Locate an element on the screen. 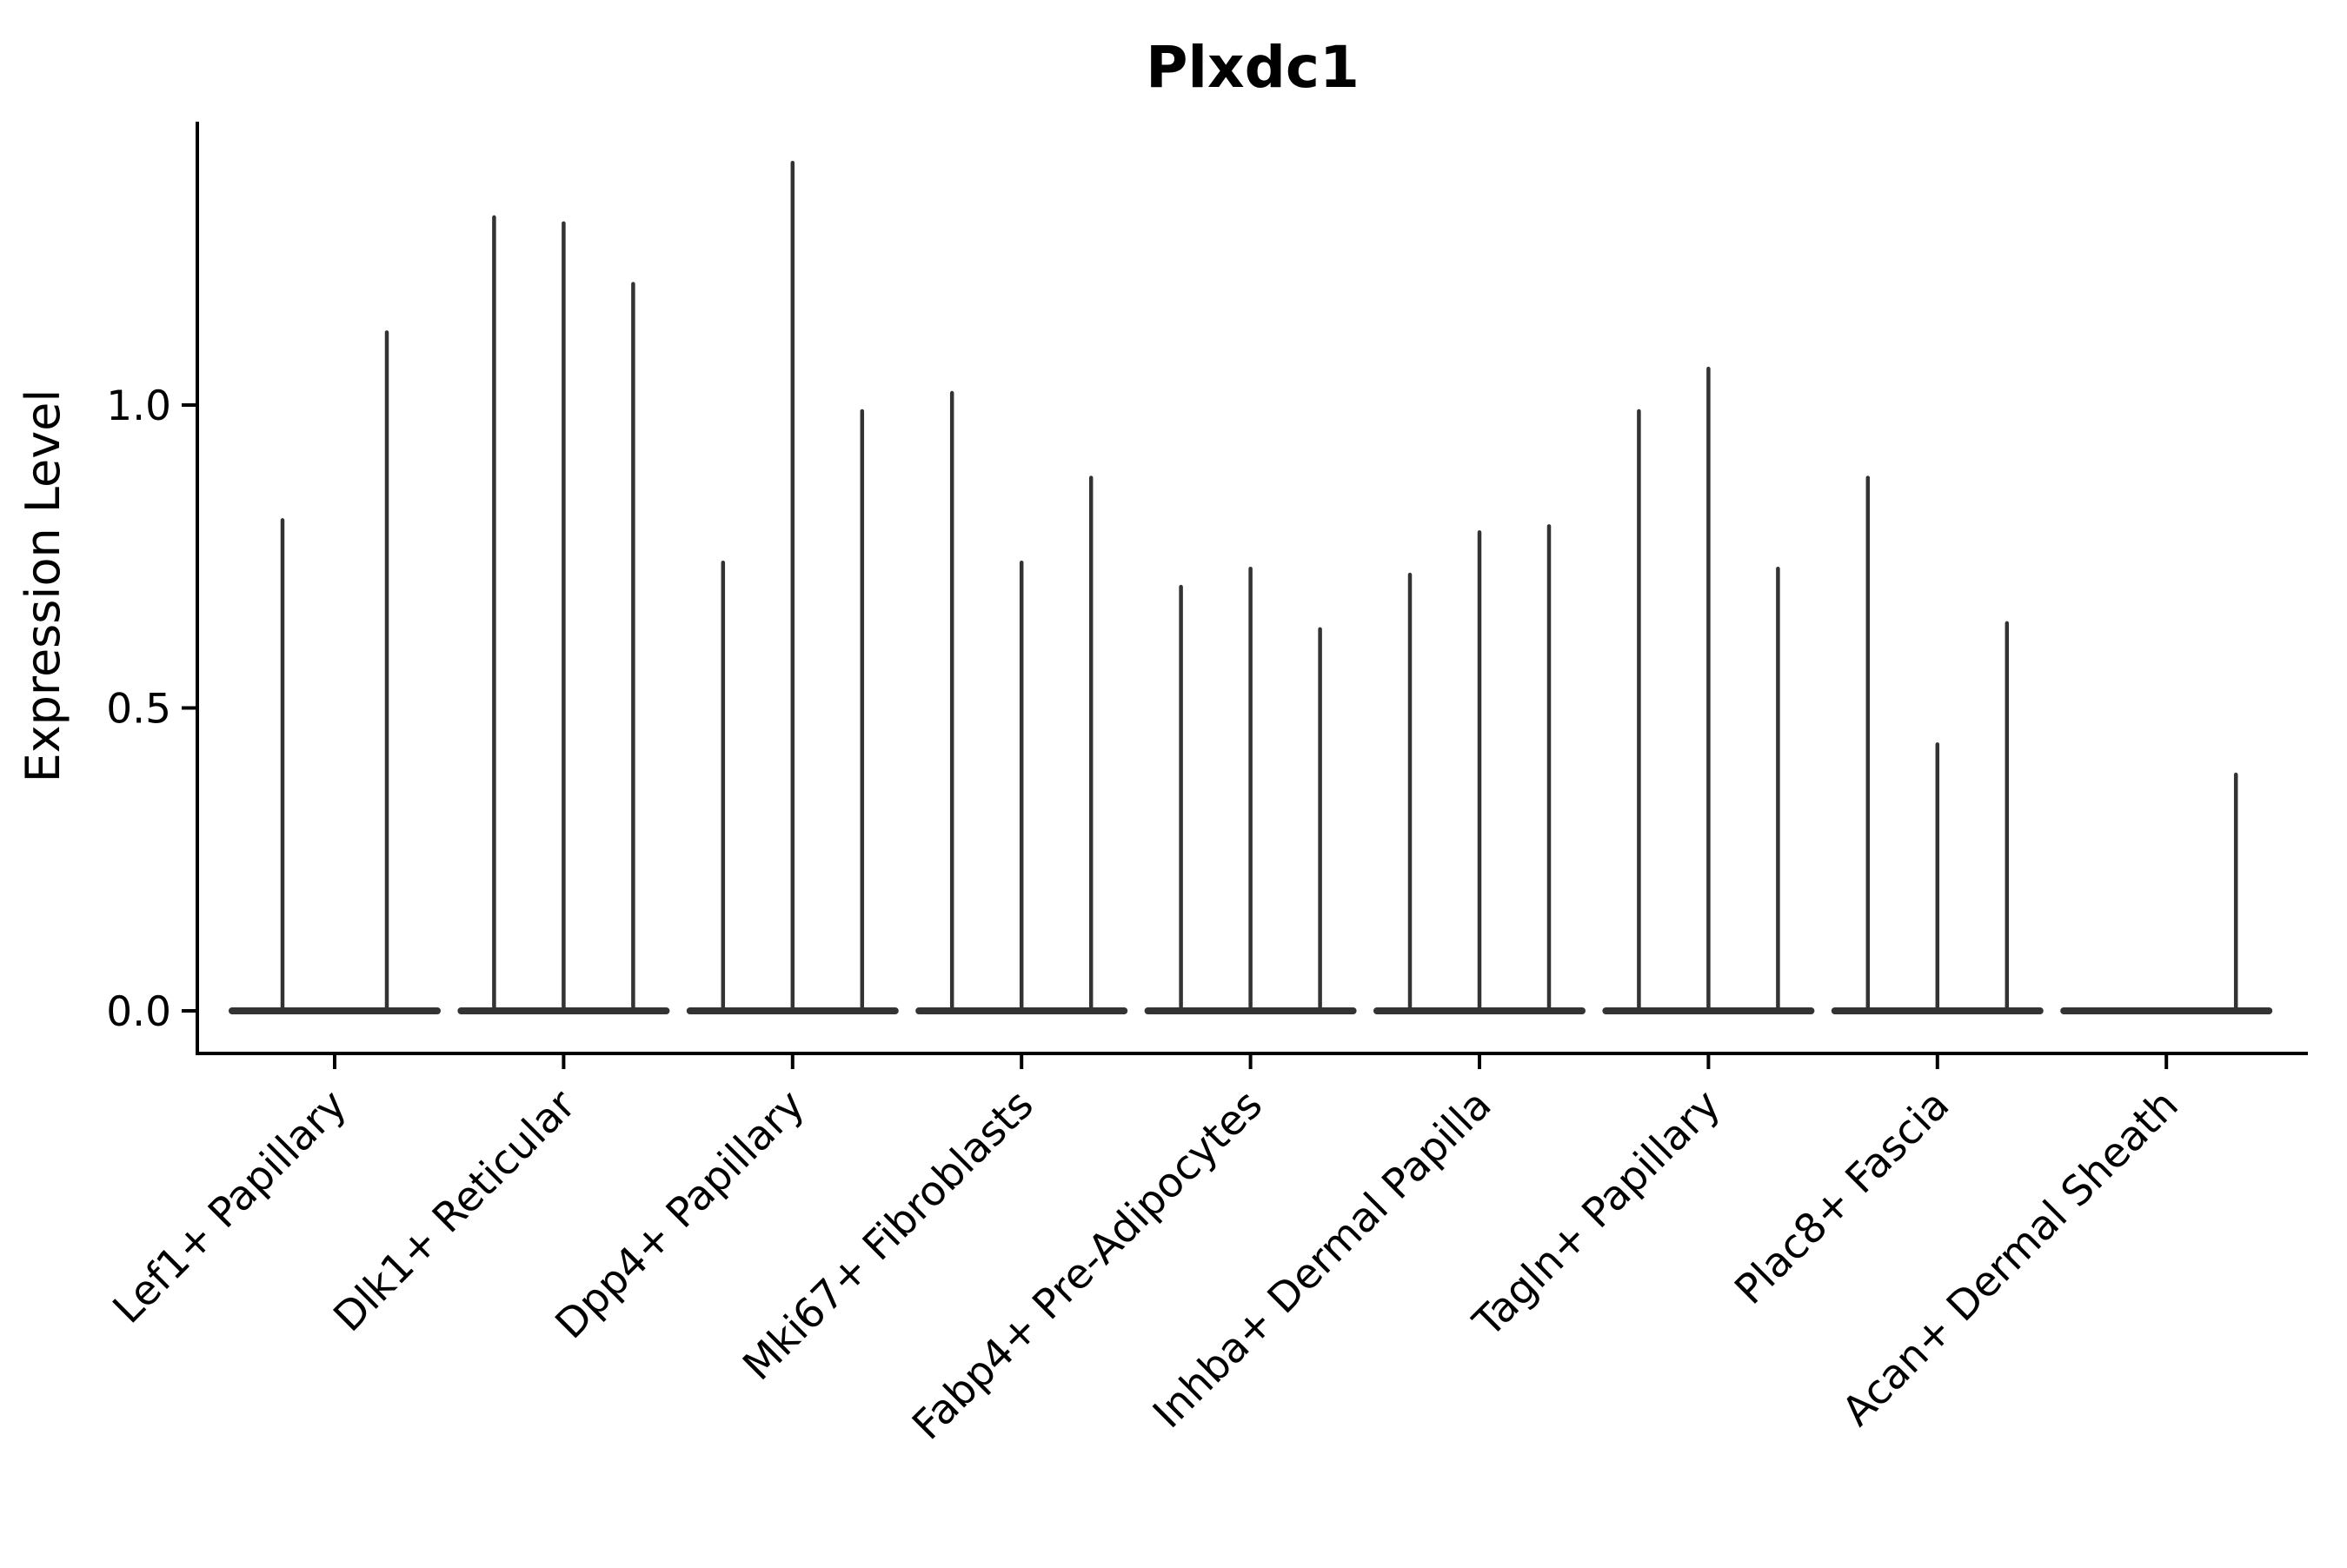 This screenshot has height=1568, width=2347. x-category-label: Lef1+ Papillary is located at coordinates (230, 1207).